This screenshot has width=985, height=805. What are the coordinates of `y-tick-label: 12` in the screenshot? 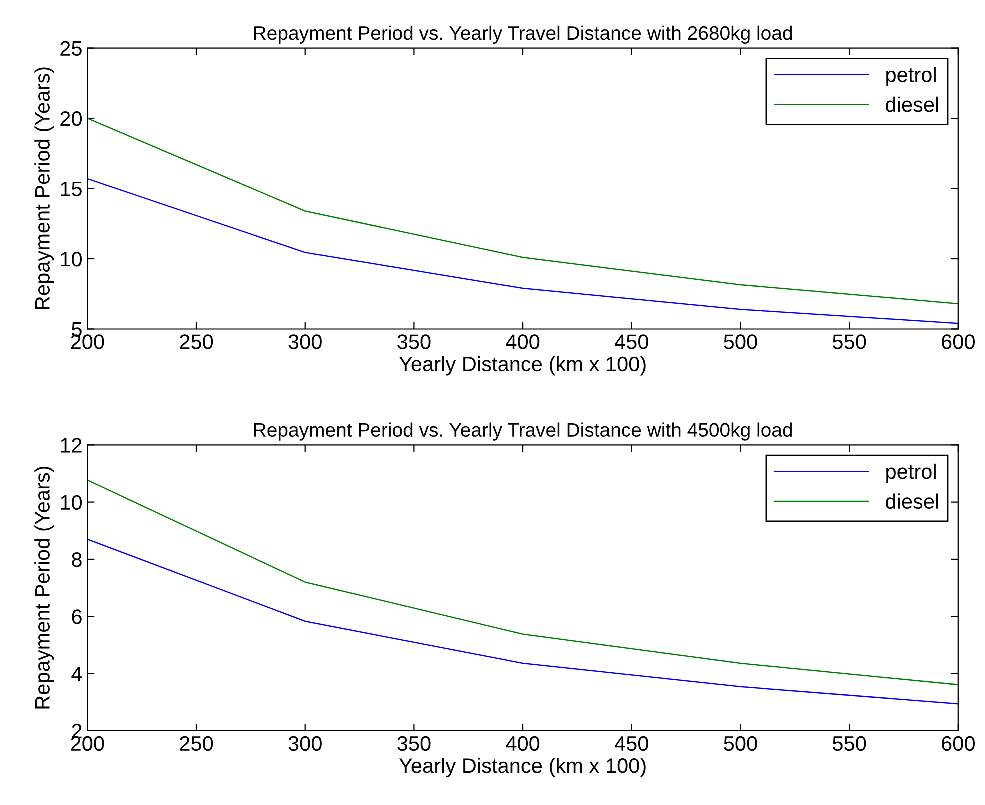 It's located at (71, 445).